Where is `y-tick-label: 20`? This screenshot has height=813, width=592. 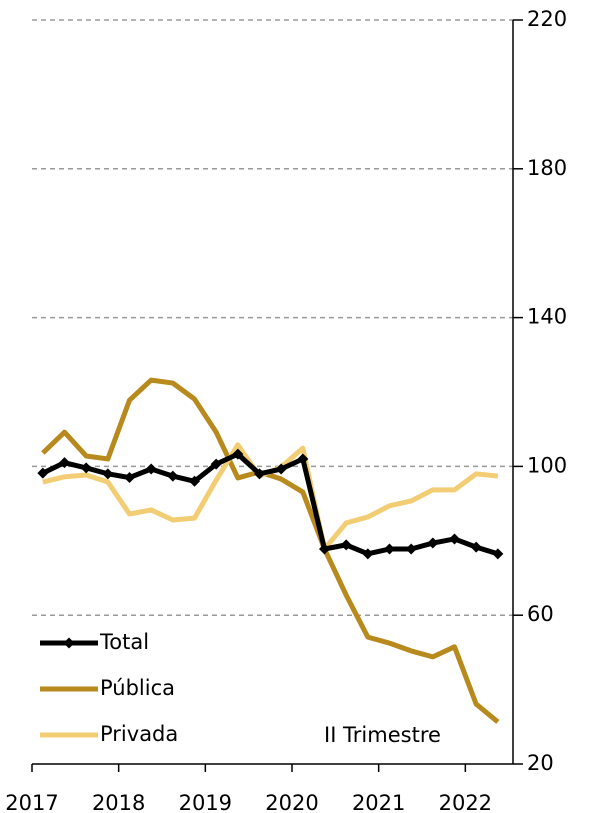 y-tick-label: 20 is located at coordinates (540, 763).